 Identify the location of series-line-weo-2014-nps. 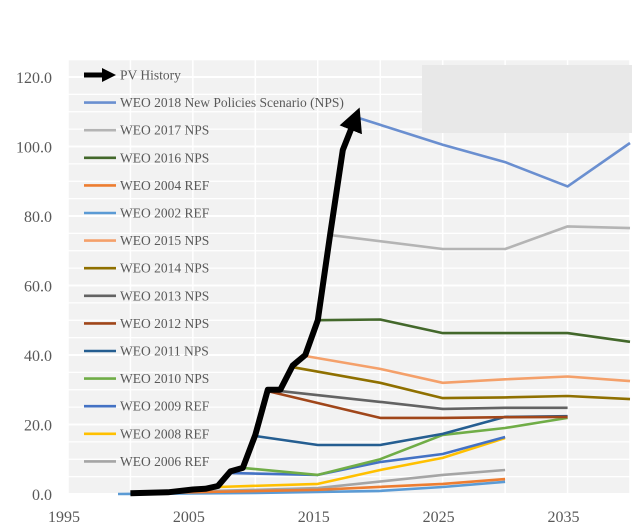
(461, 383).